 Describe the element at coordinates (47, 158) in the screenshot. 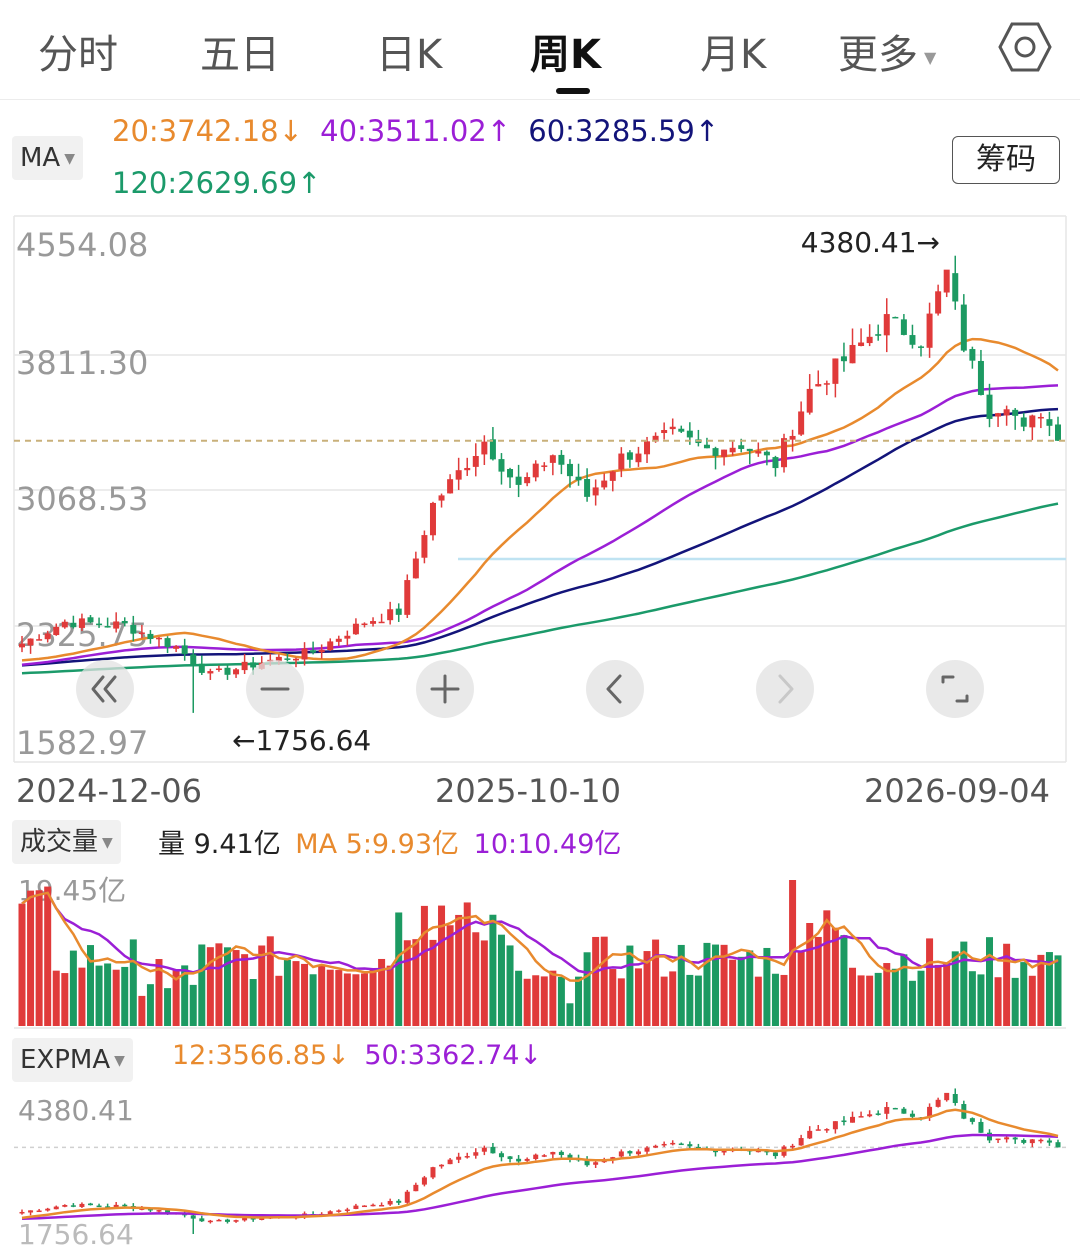

I see `ma-indicator-selector: MA ▼` at that location.